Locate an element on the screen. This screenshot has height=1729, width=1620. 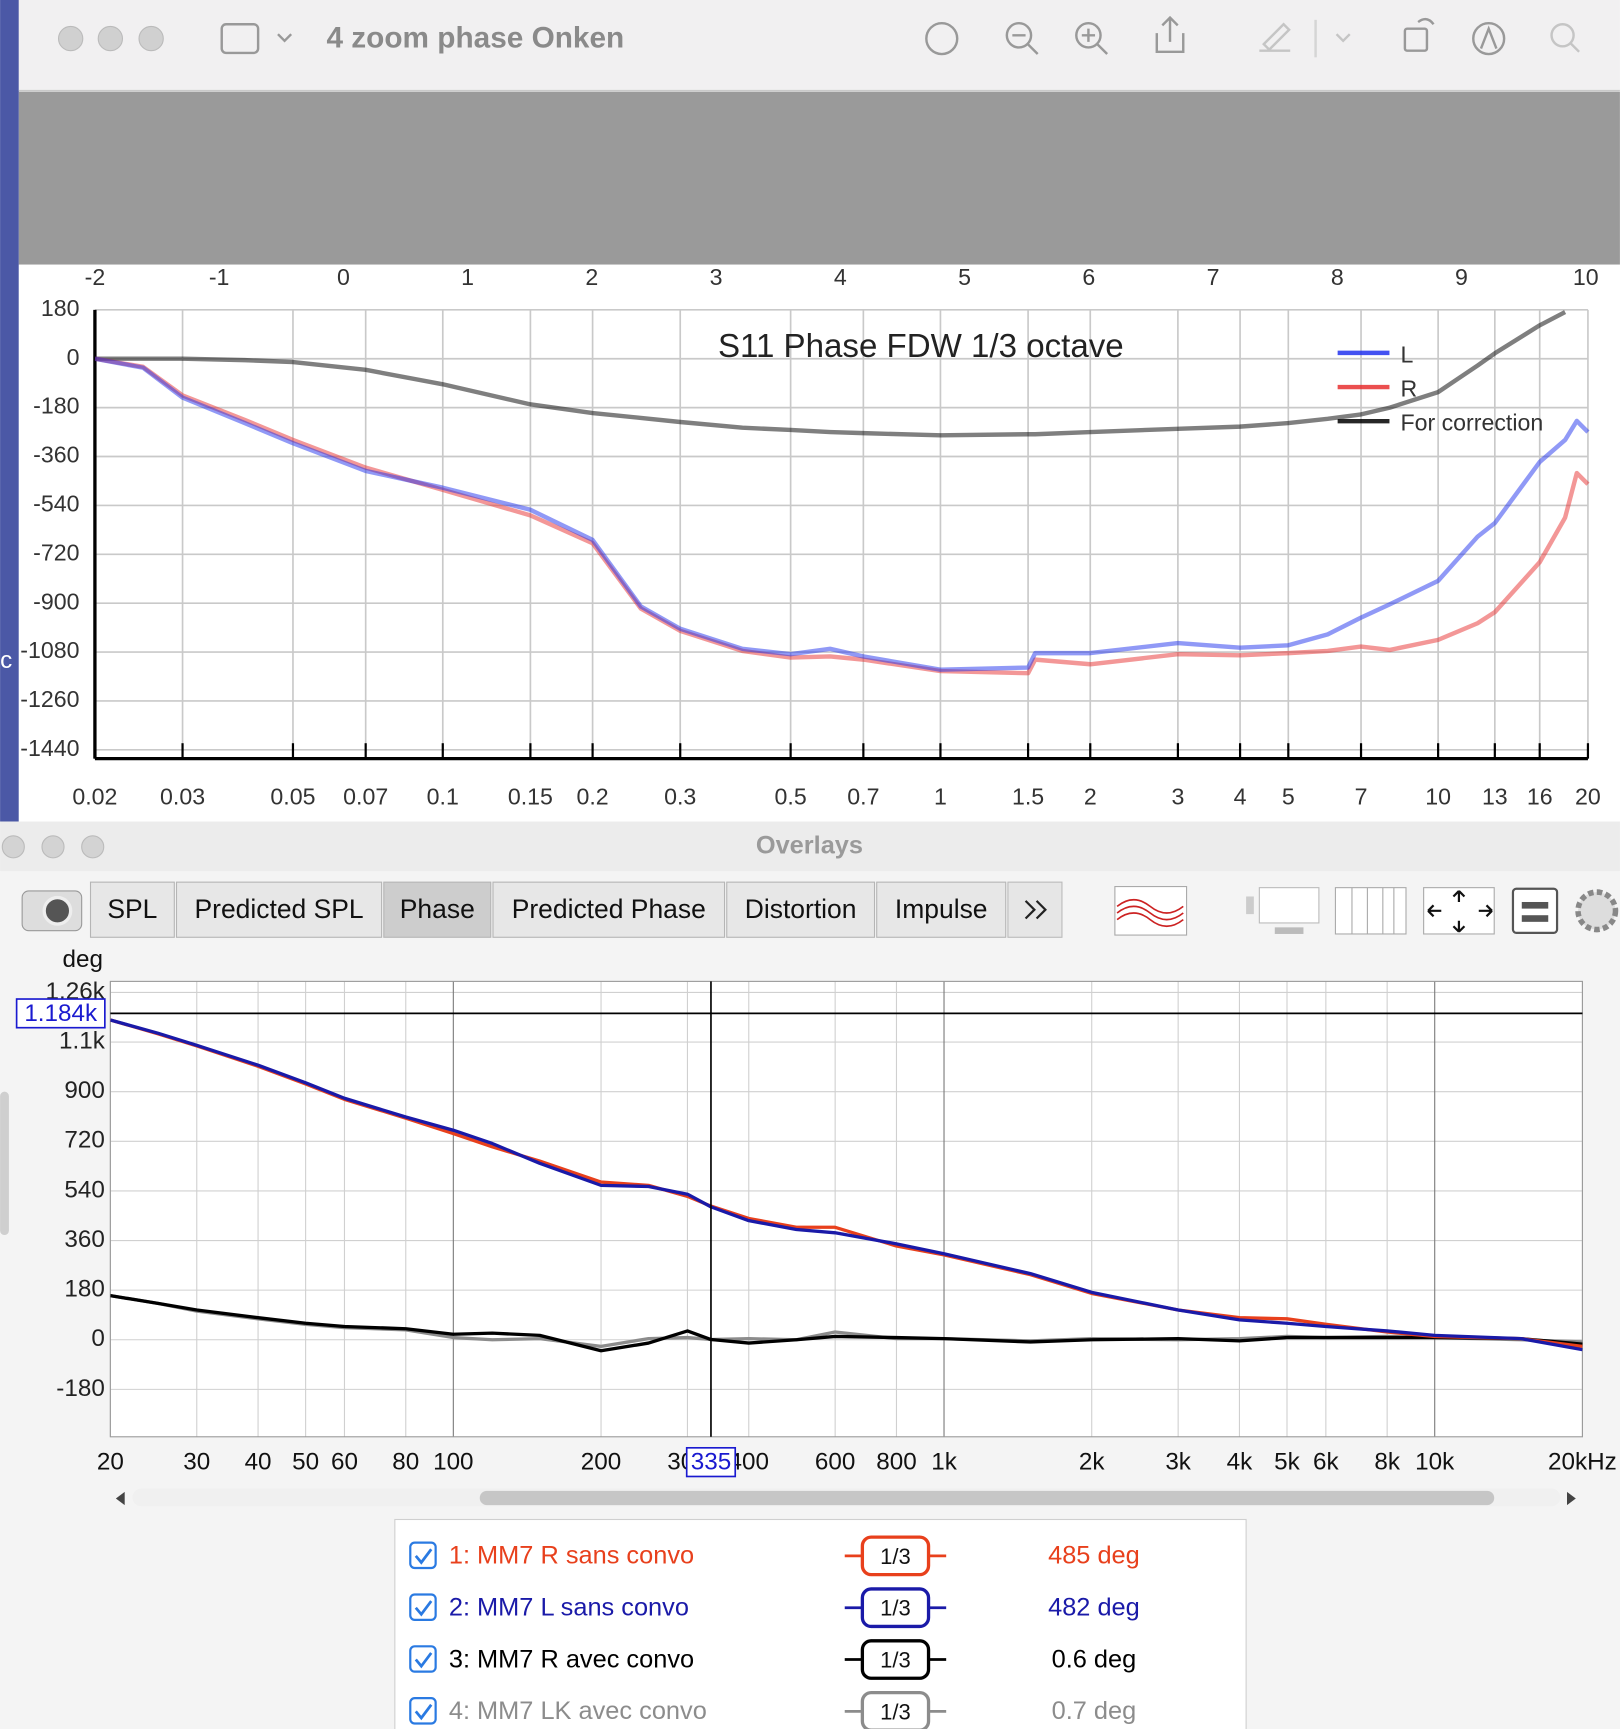
x-tick-label: 0.3 is located at coordinates (680, 796).